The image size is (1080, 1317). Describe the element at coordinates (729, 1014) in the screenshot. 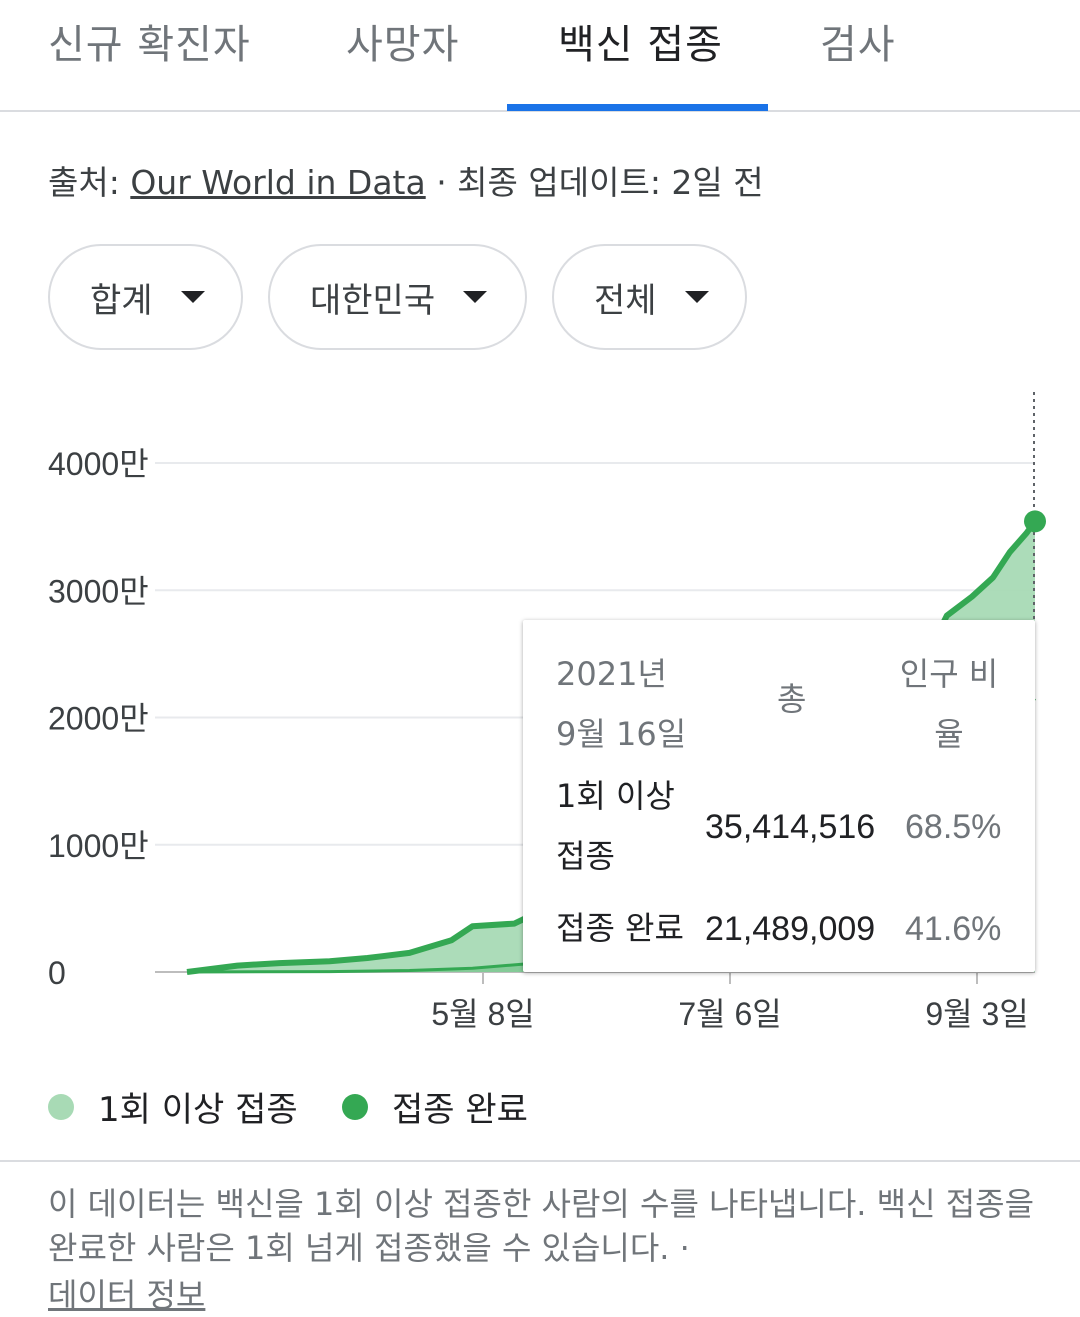

I see `x-tick-label: 7월 6일` at that location.